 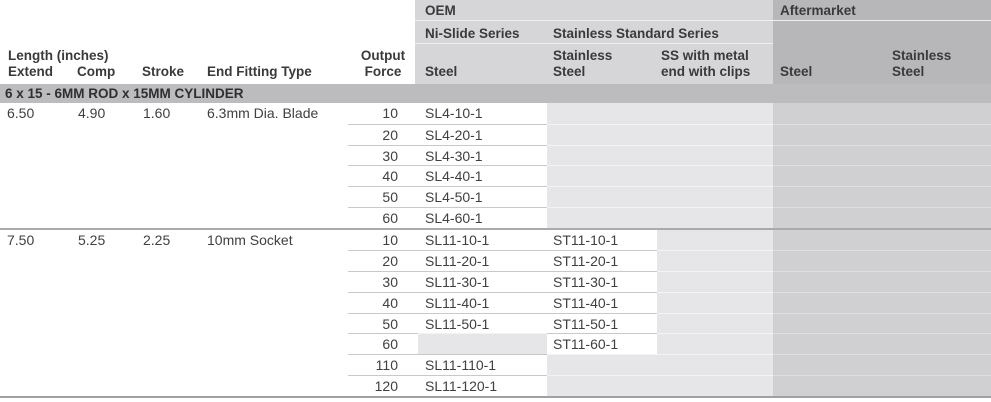 What do you see at coordinates (383, 55) in the screenshot?
I see `output-force-line1: Output` at bounding box center [383, 55].